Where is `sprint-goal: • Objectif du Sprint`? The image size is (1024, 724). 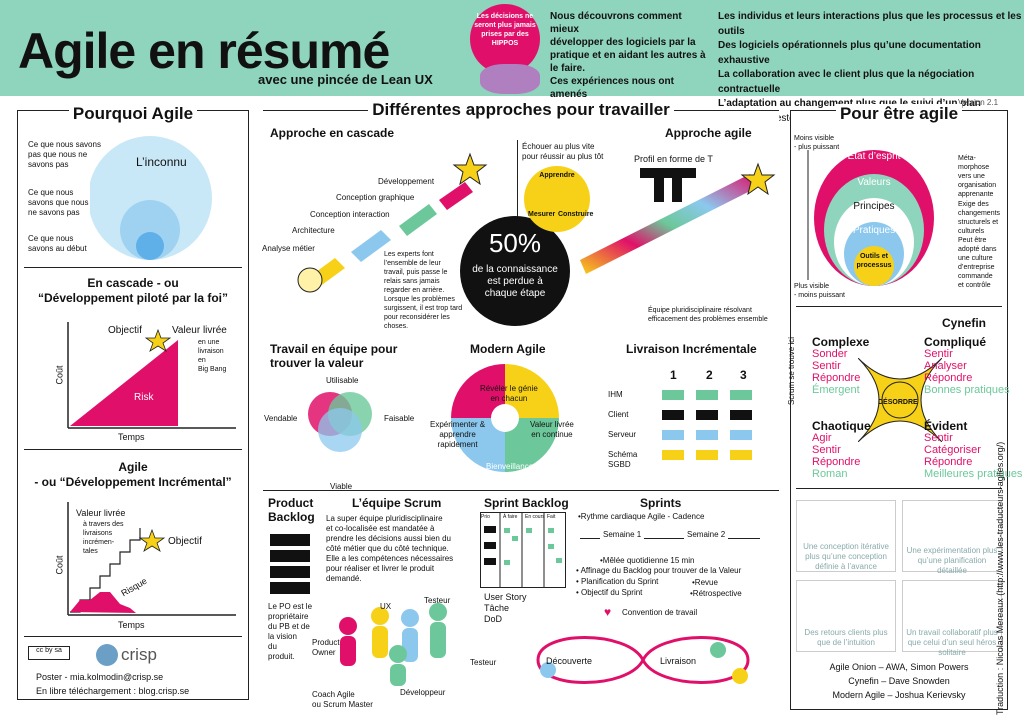 sprint-goal: • Objectif du Sprint is located at coordinates (609, 592).